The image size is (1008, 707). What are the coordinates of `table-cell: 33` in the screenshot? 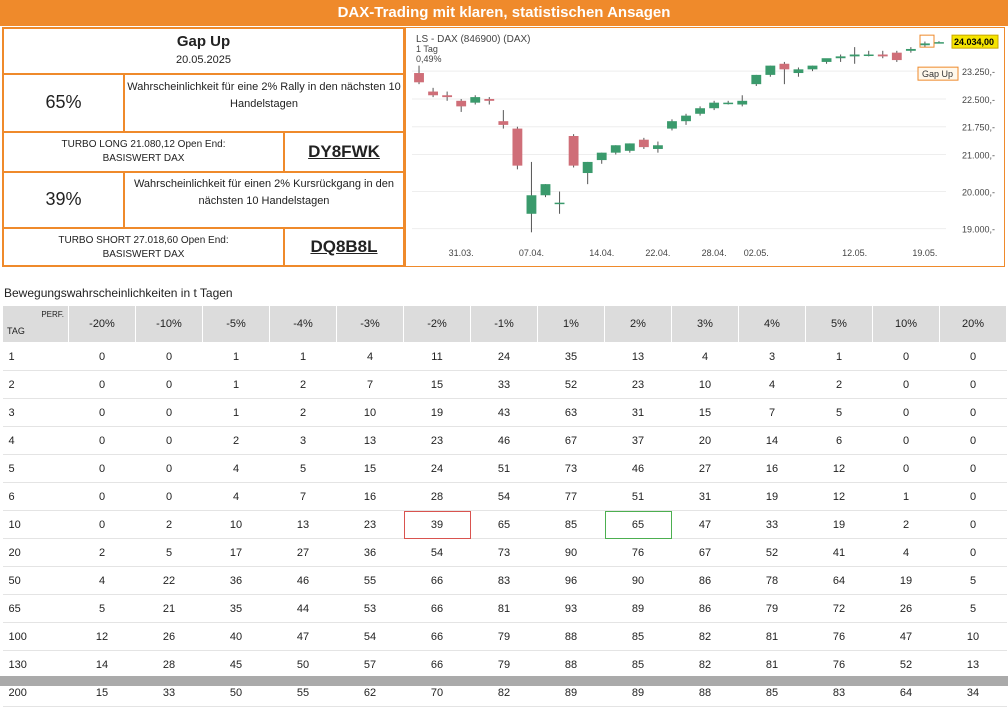 It's located at (772, 524).